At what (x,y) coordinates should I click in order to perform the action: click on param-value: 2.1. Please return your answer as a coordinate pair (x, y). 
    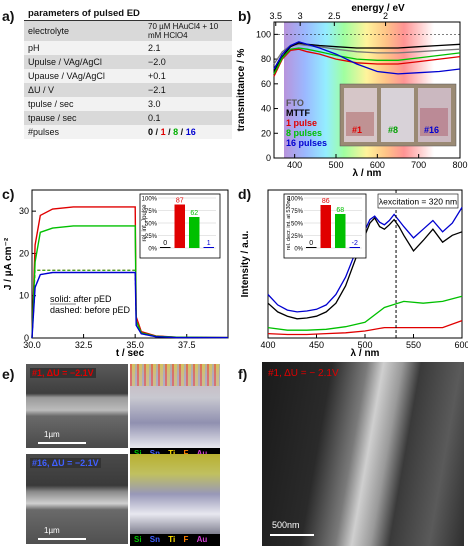
    Looking at the image, I should click on (188, 48).